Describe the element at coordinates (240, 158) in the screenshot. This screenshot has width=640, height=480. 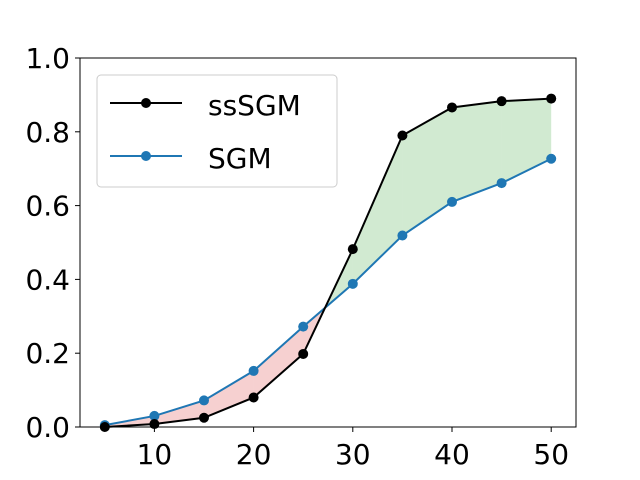
I see `legend-label-sgm: SGM` at that location.